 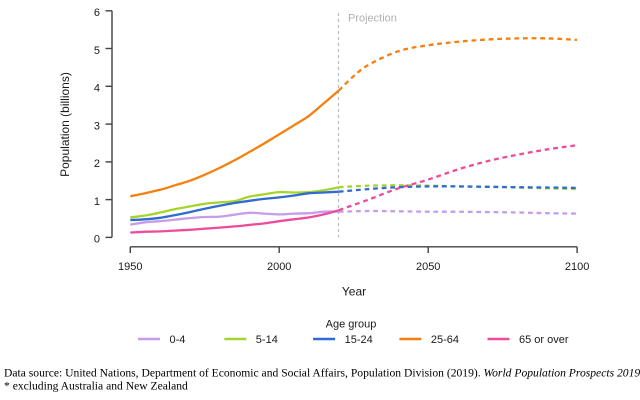 I want to click on svg-text: 0, so click(x=97, y=240).